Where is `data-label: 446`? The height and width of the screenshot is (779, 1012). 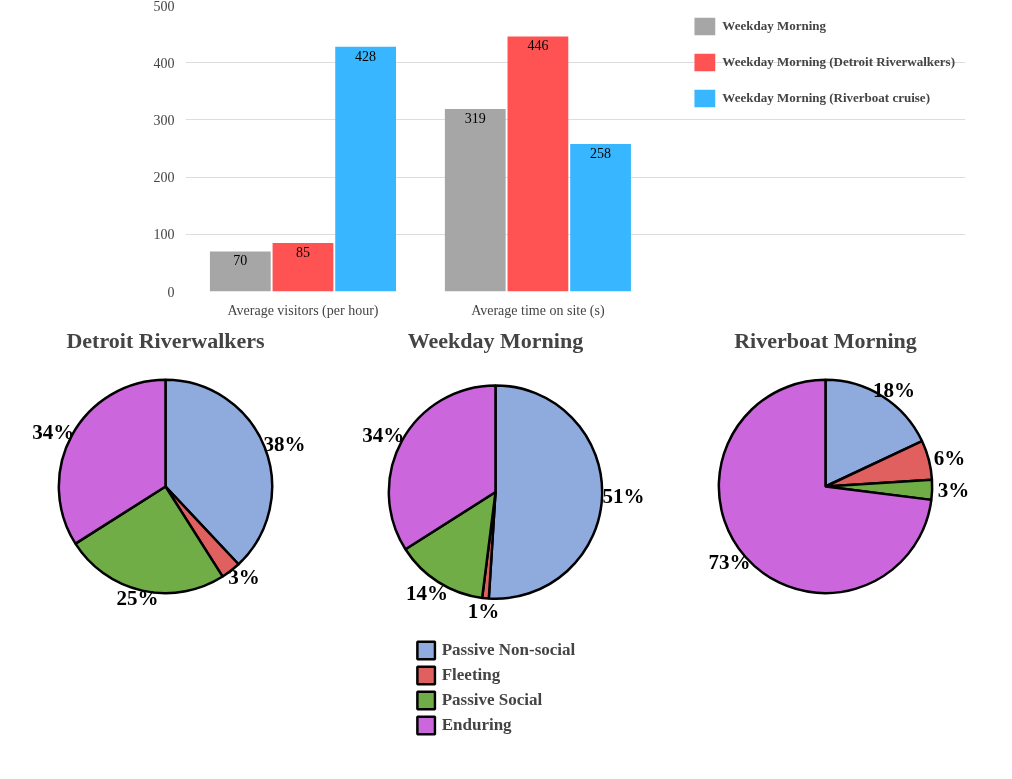
data-label: 446 is located at coordinates (538, 46).